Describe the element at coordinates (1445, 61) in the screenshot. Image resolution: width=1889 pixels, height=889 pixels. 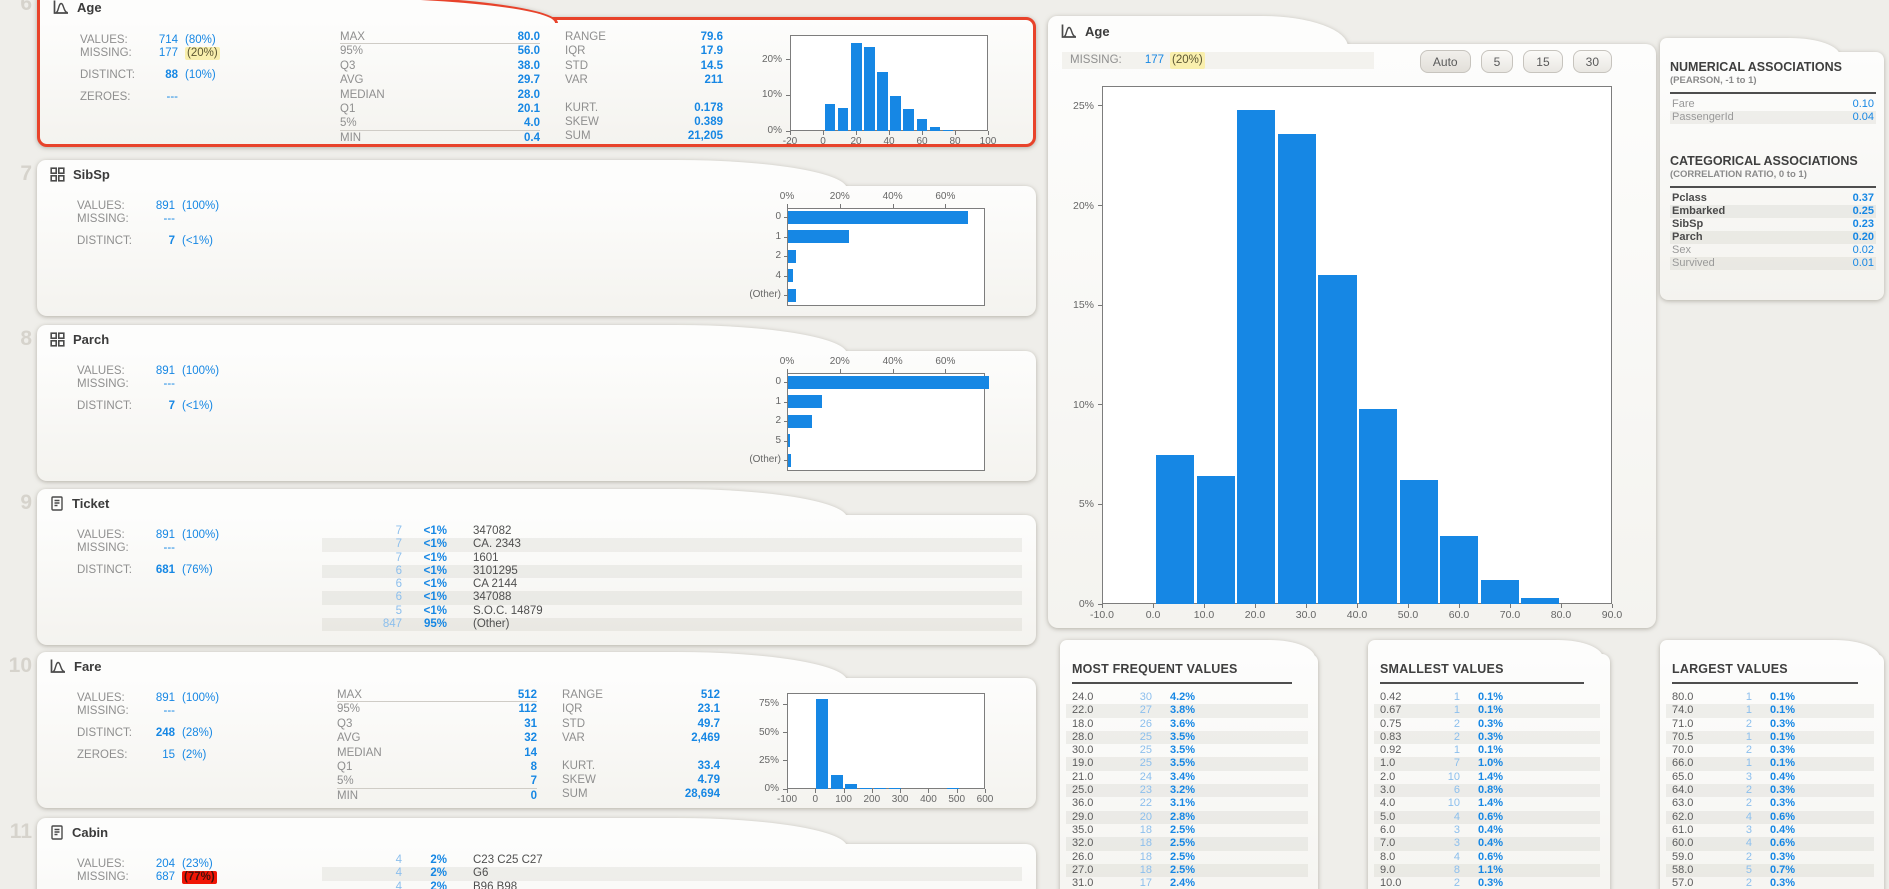
I see `bins-auto-button: Auto` at that location.